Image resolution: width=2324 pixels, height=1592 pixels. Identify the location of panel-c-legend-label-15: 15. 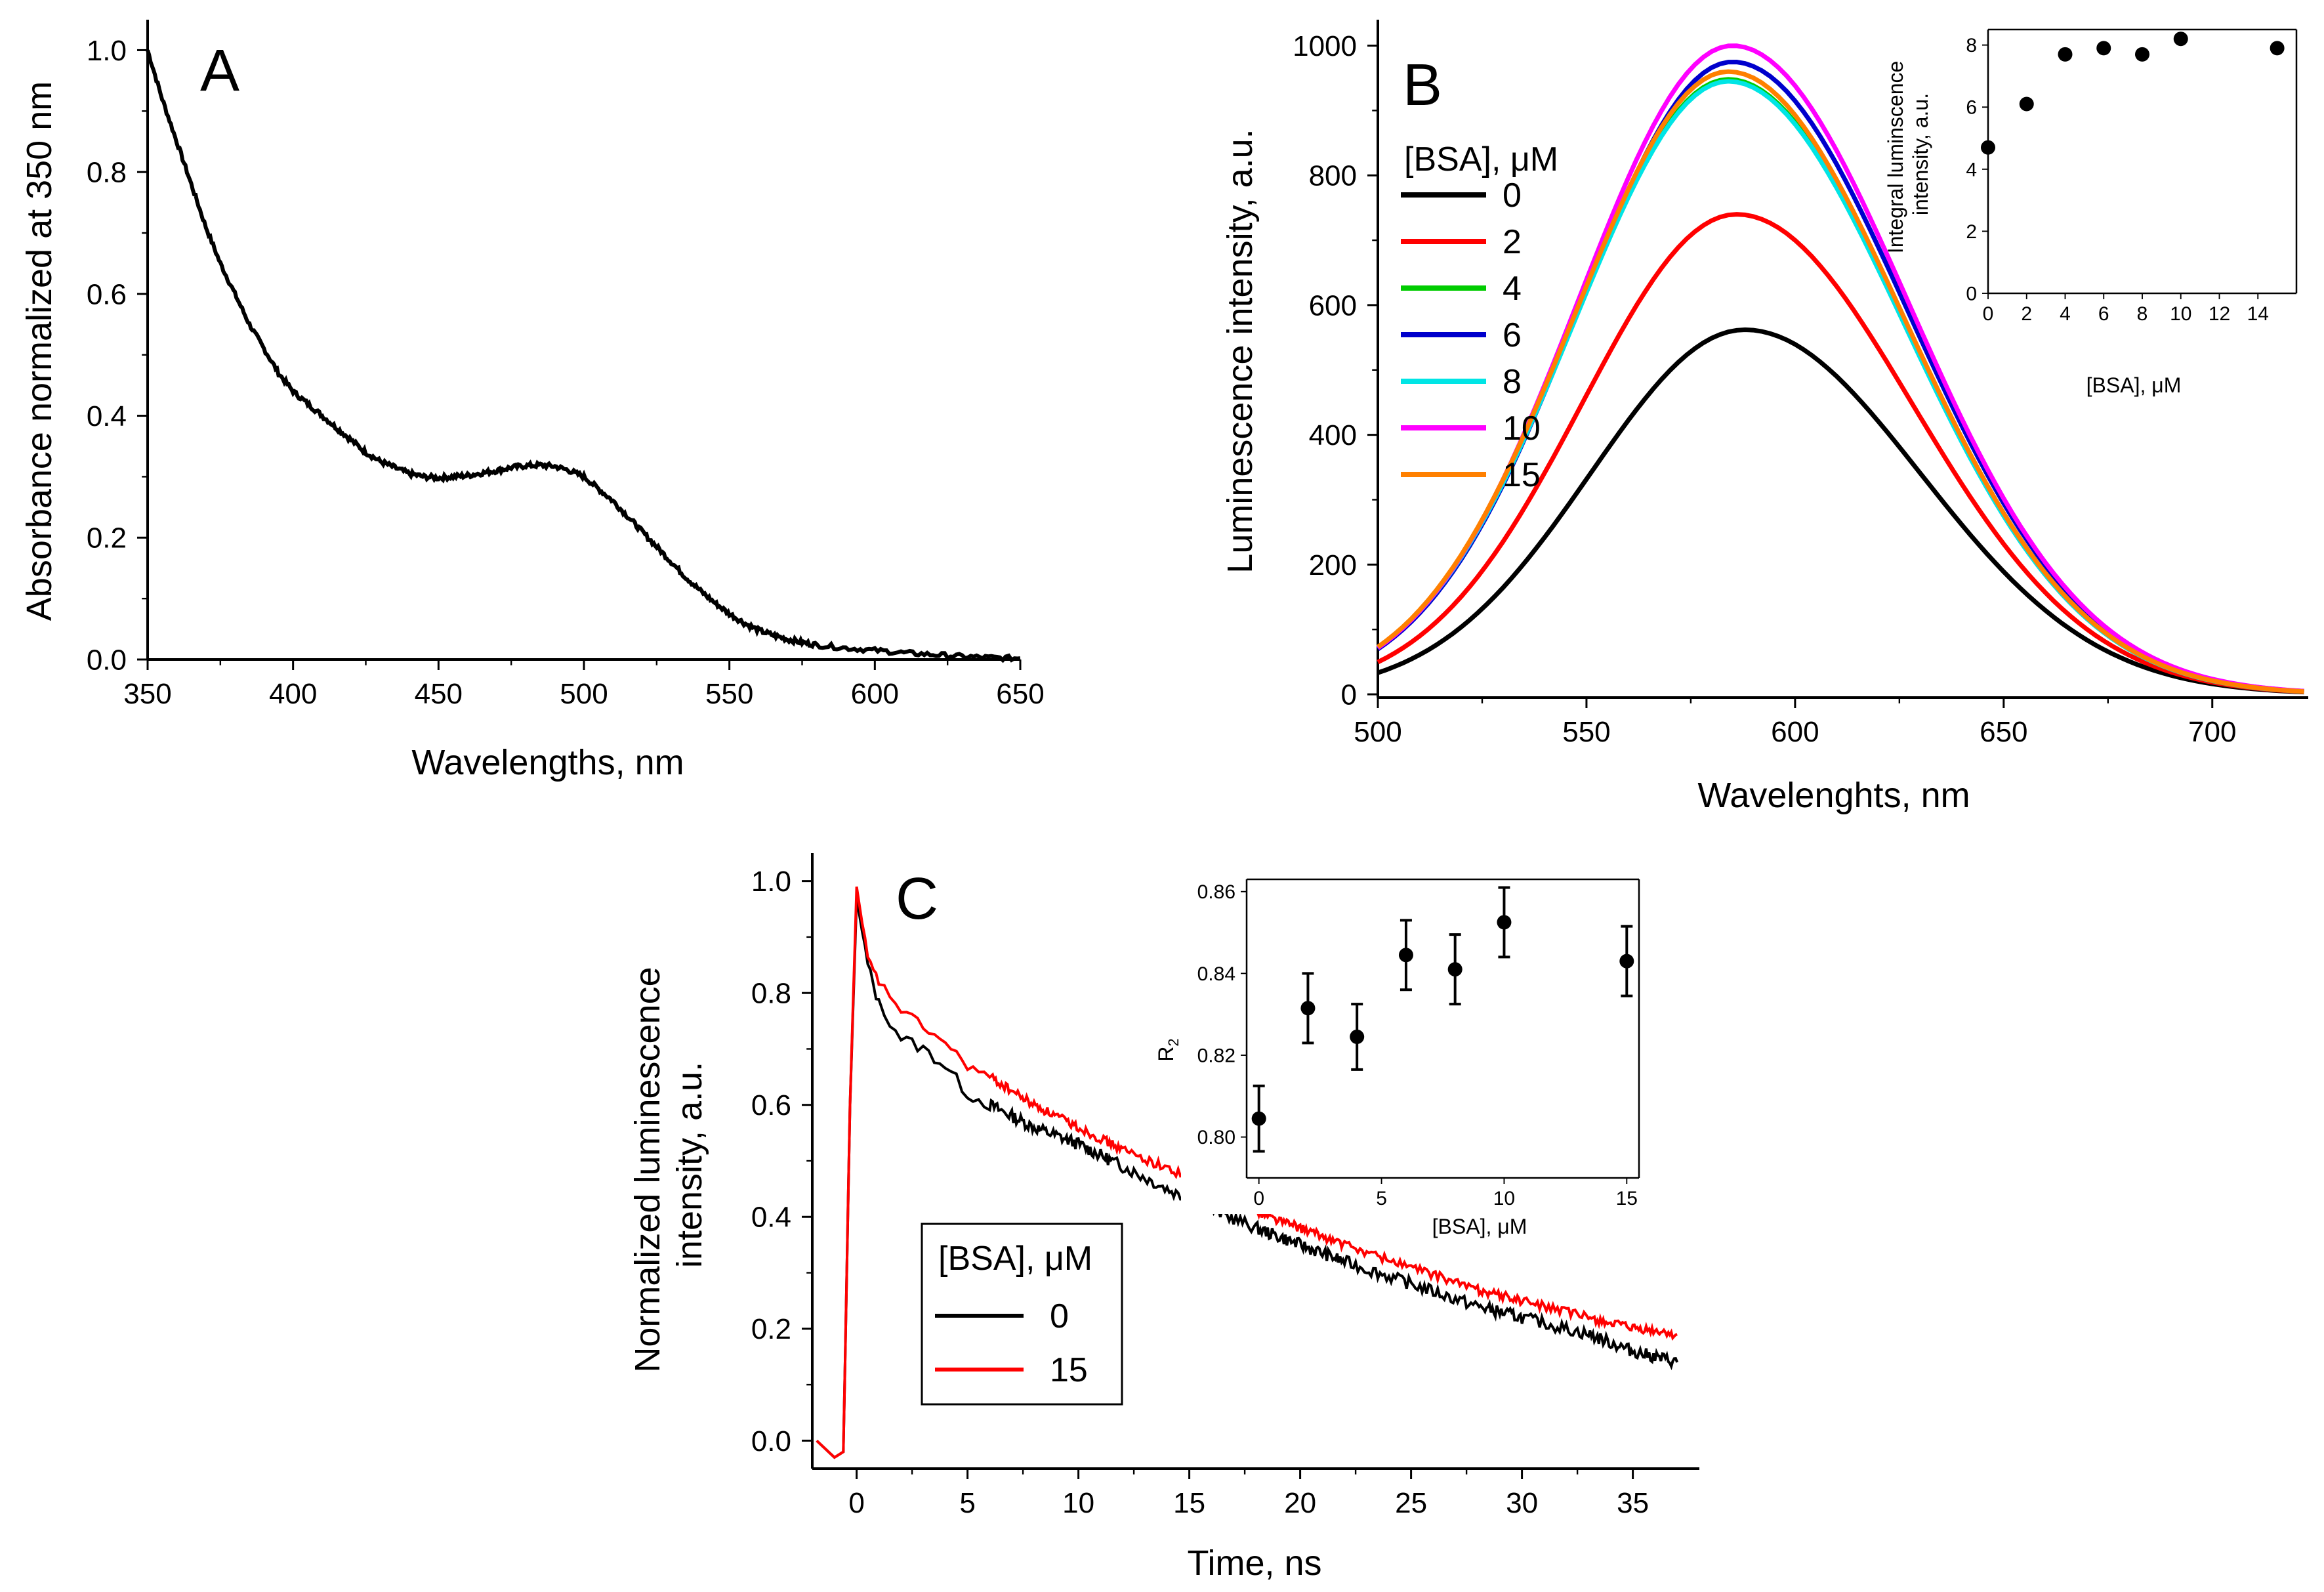
(1069, 1370).